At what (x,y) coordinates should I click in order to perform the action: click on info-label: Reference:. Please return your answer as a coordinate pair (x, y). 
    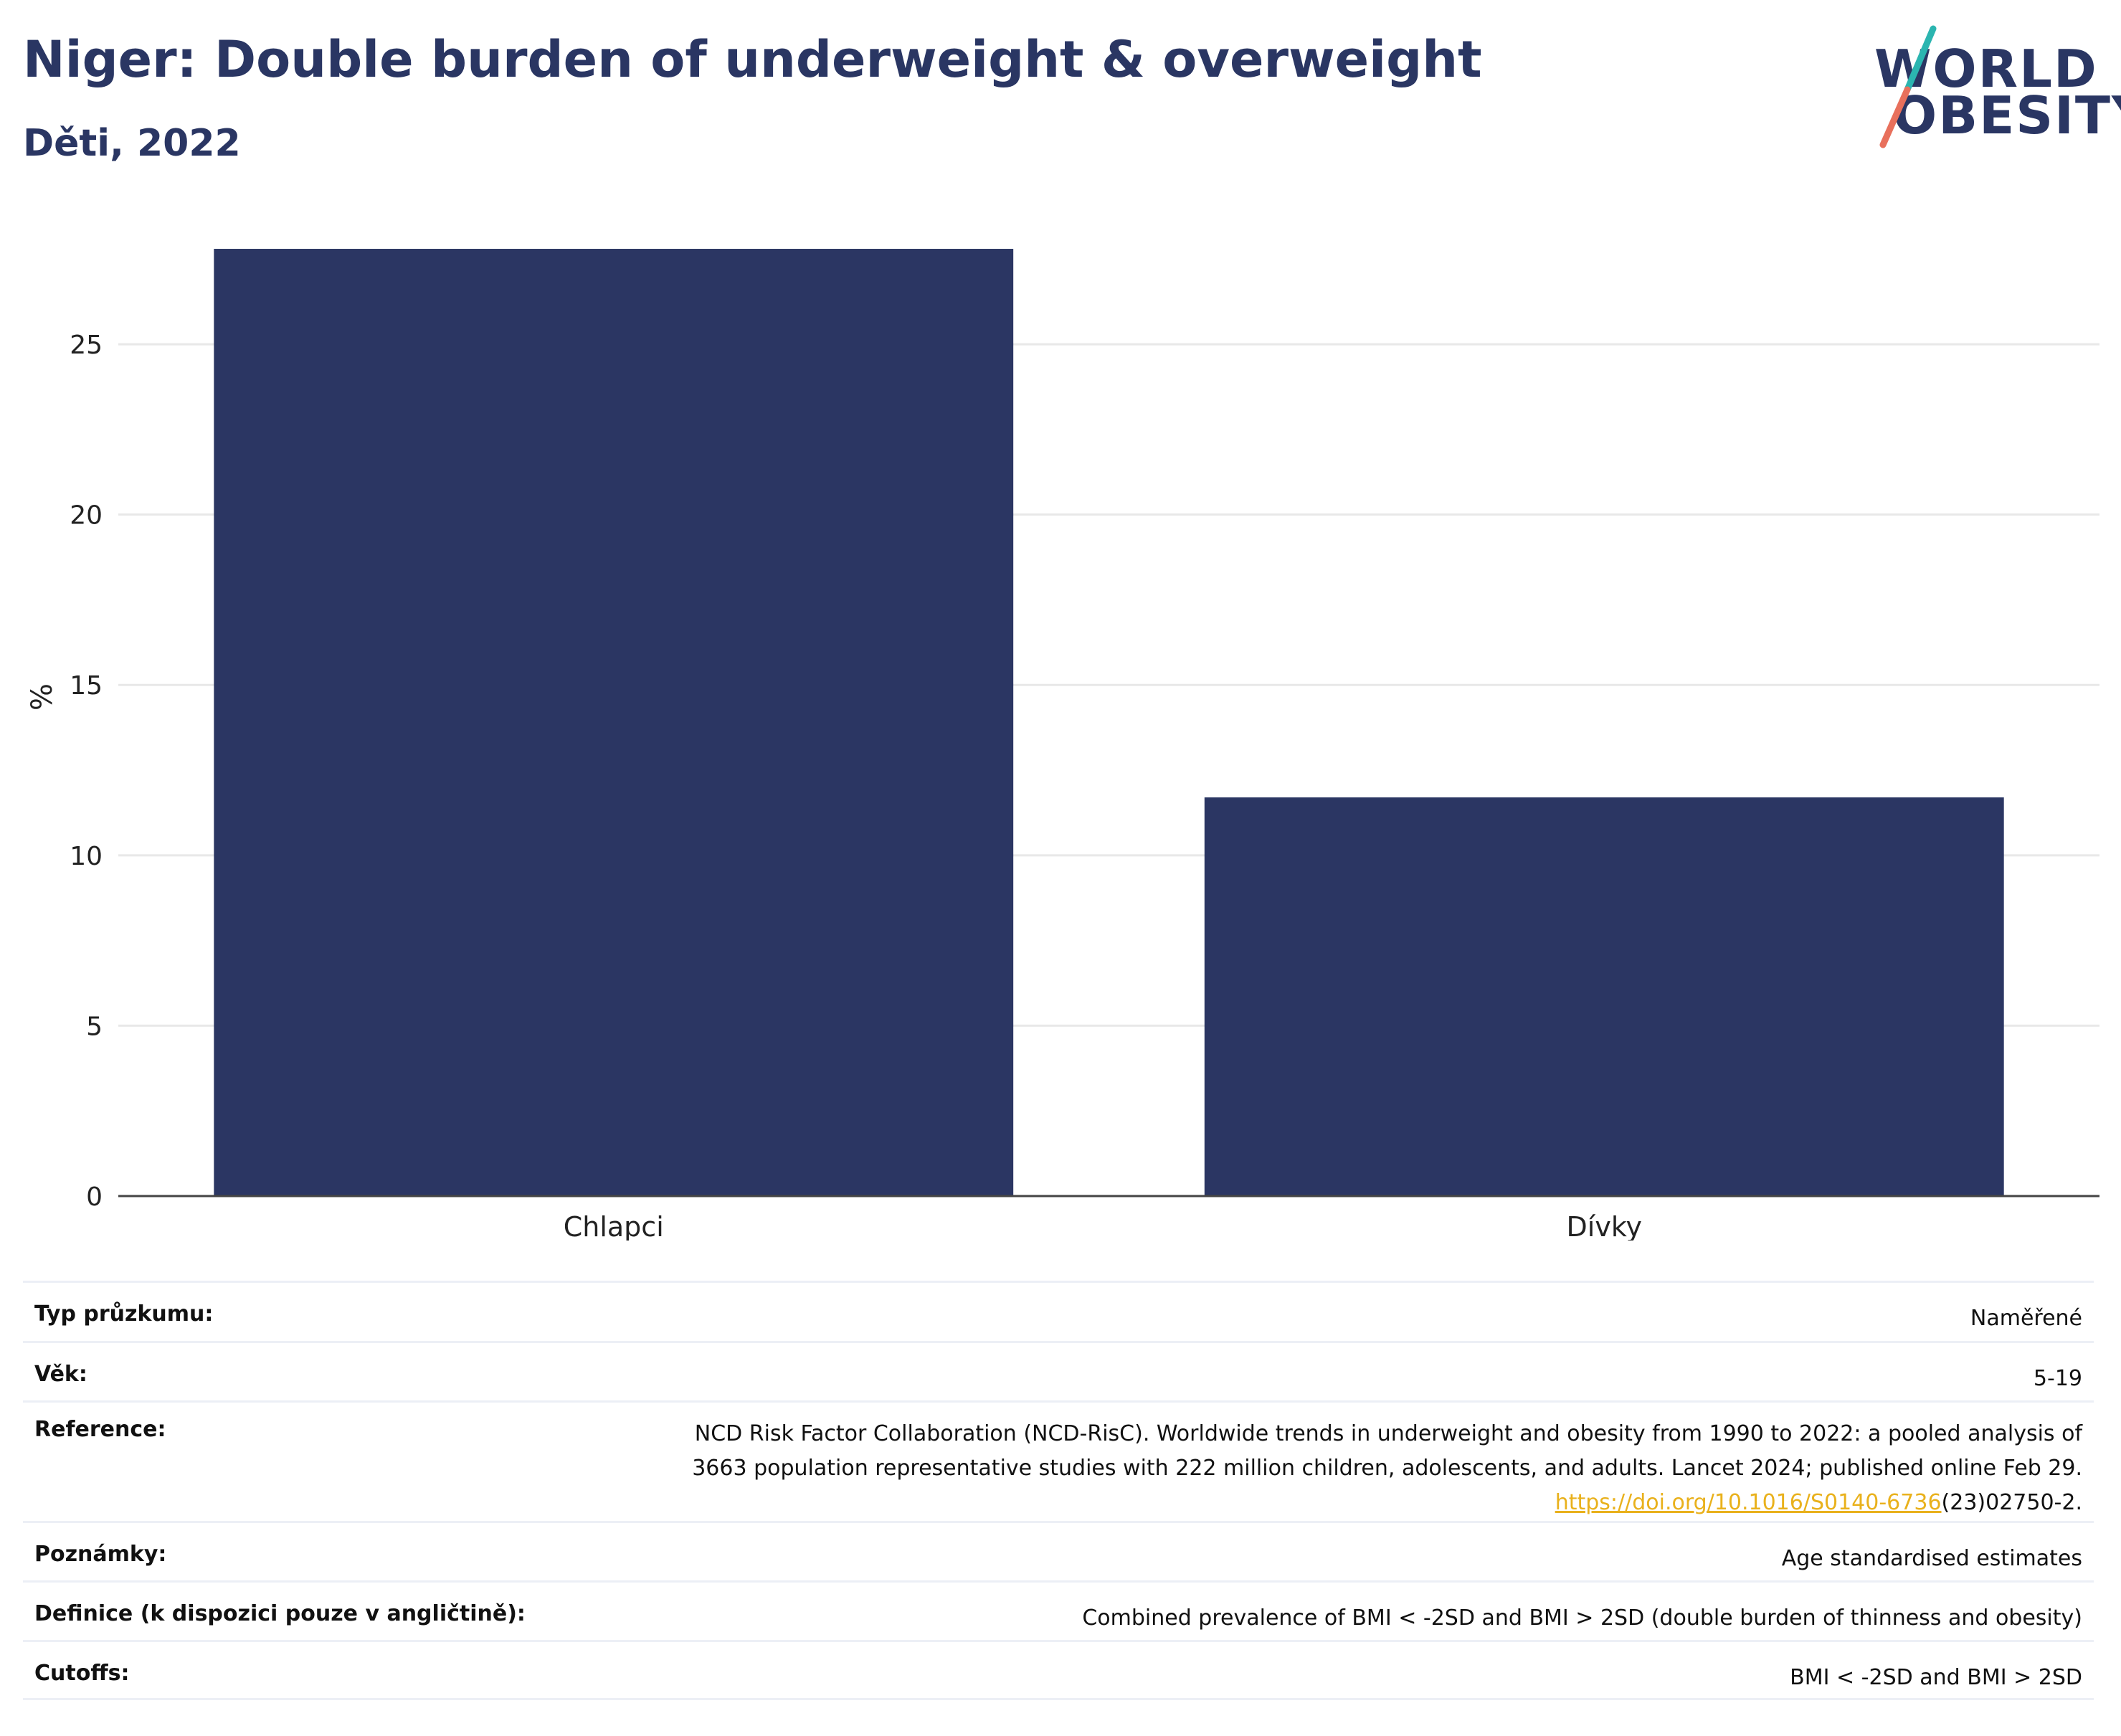
    Looking at the image, I should click on (100, 1430).